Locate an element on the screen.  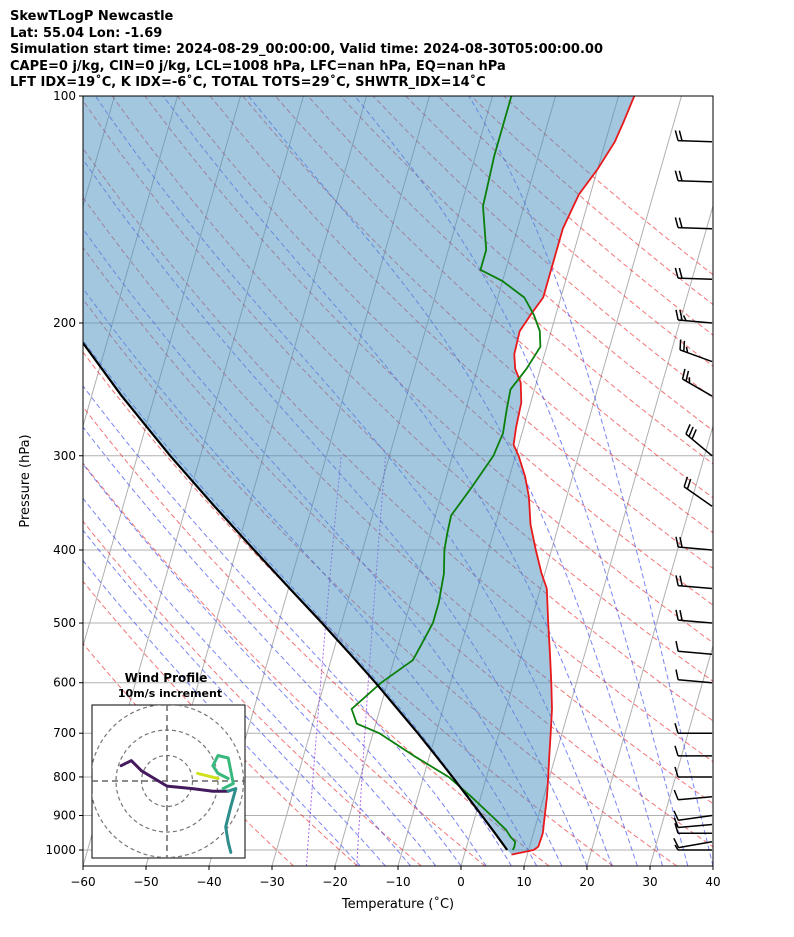
hodograph-inset: Wind Profile 10m/s increment is located at coordinates (168, 765).